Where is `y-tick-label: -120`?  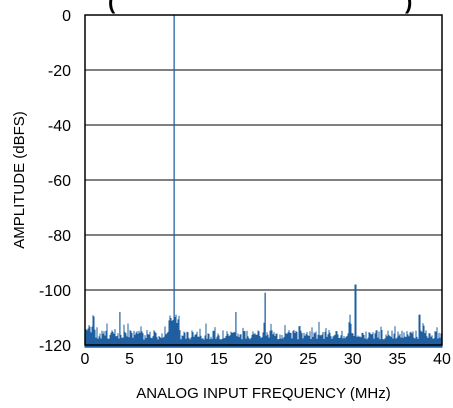
y-tick-label: -120 is located at coordinates (55, 346).